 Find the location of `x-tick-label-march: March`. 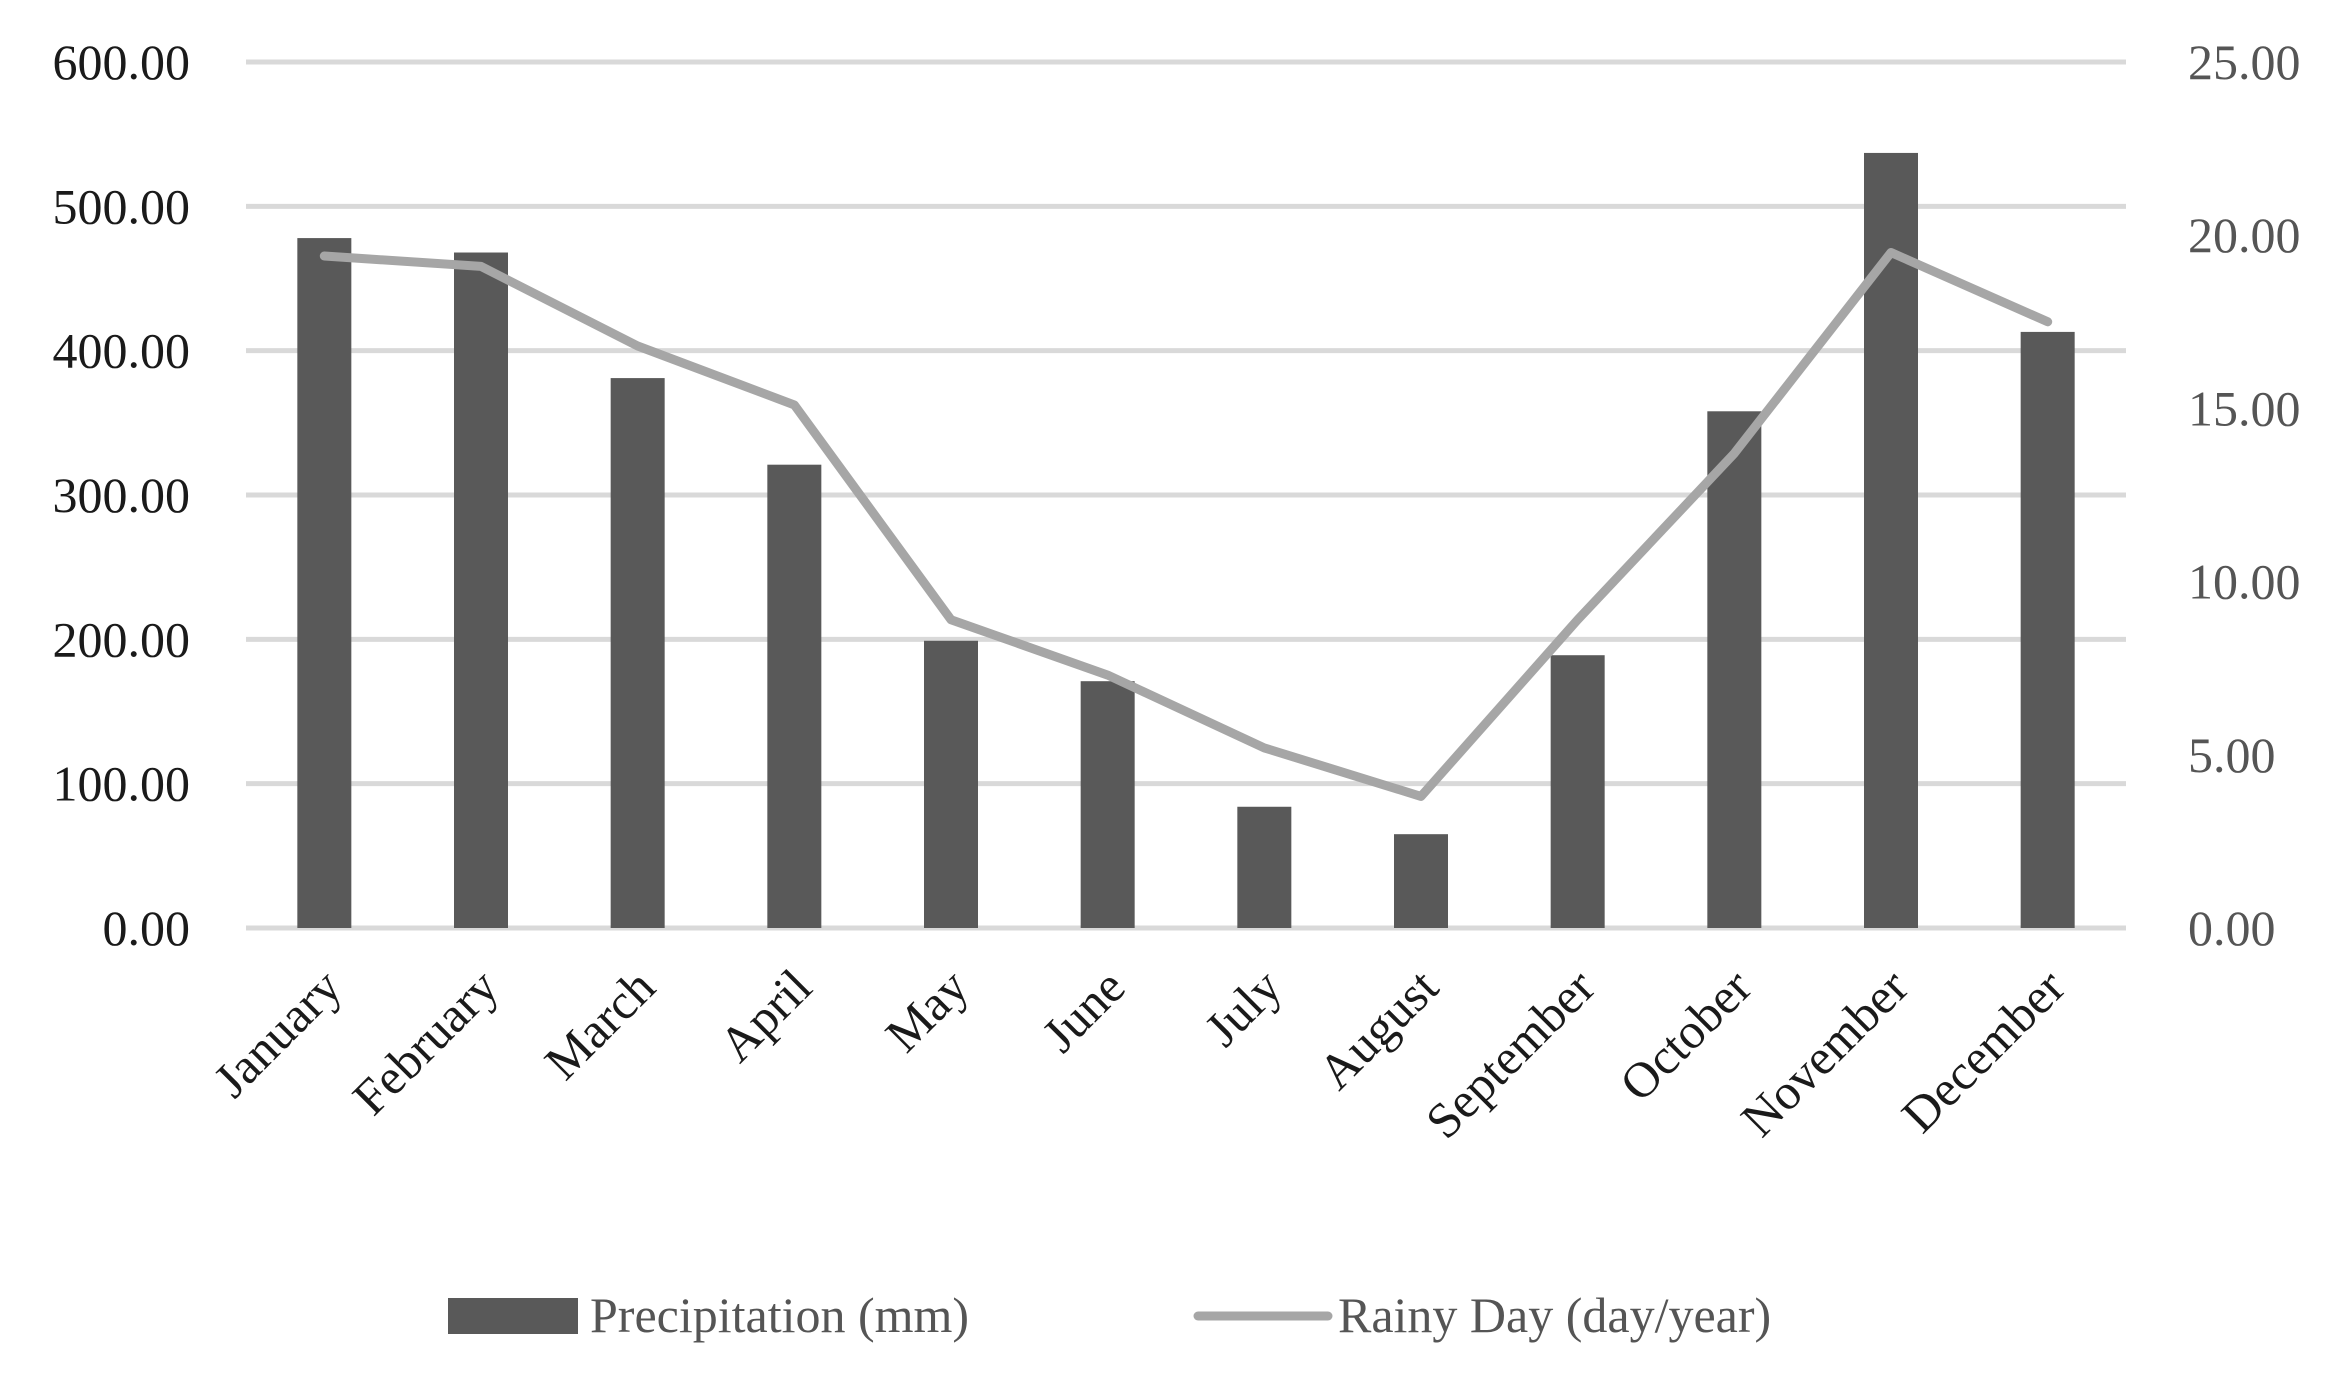

x-tick-label-march: March is located at coordinates (600, 1024).